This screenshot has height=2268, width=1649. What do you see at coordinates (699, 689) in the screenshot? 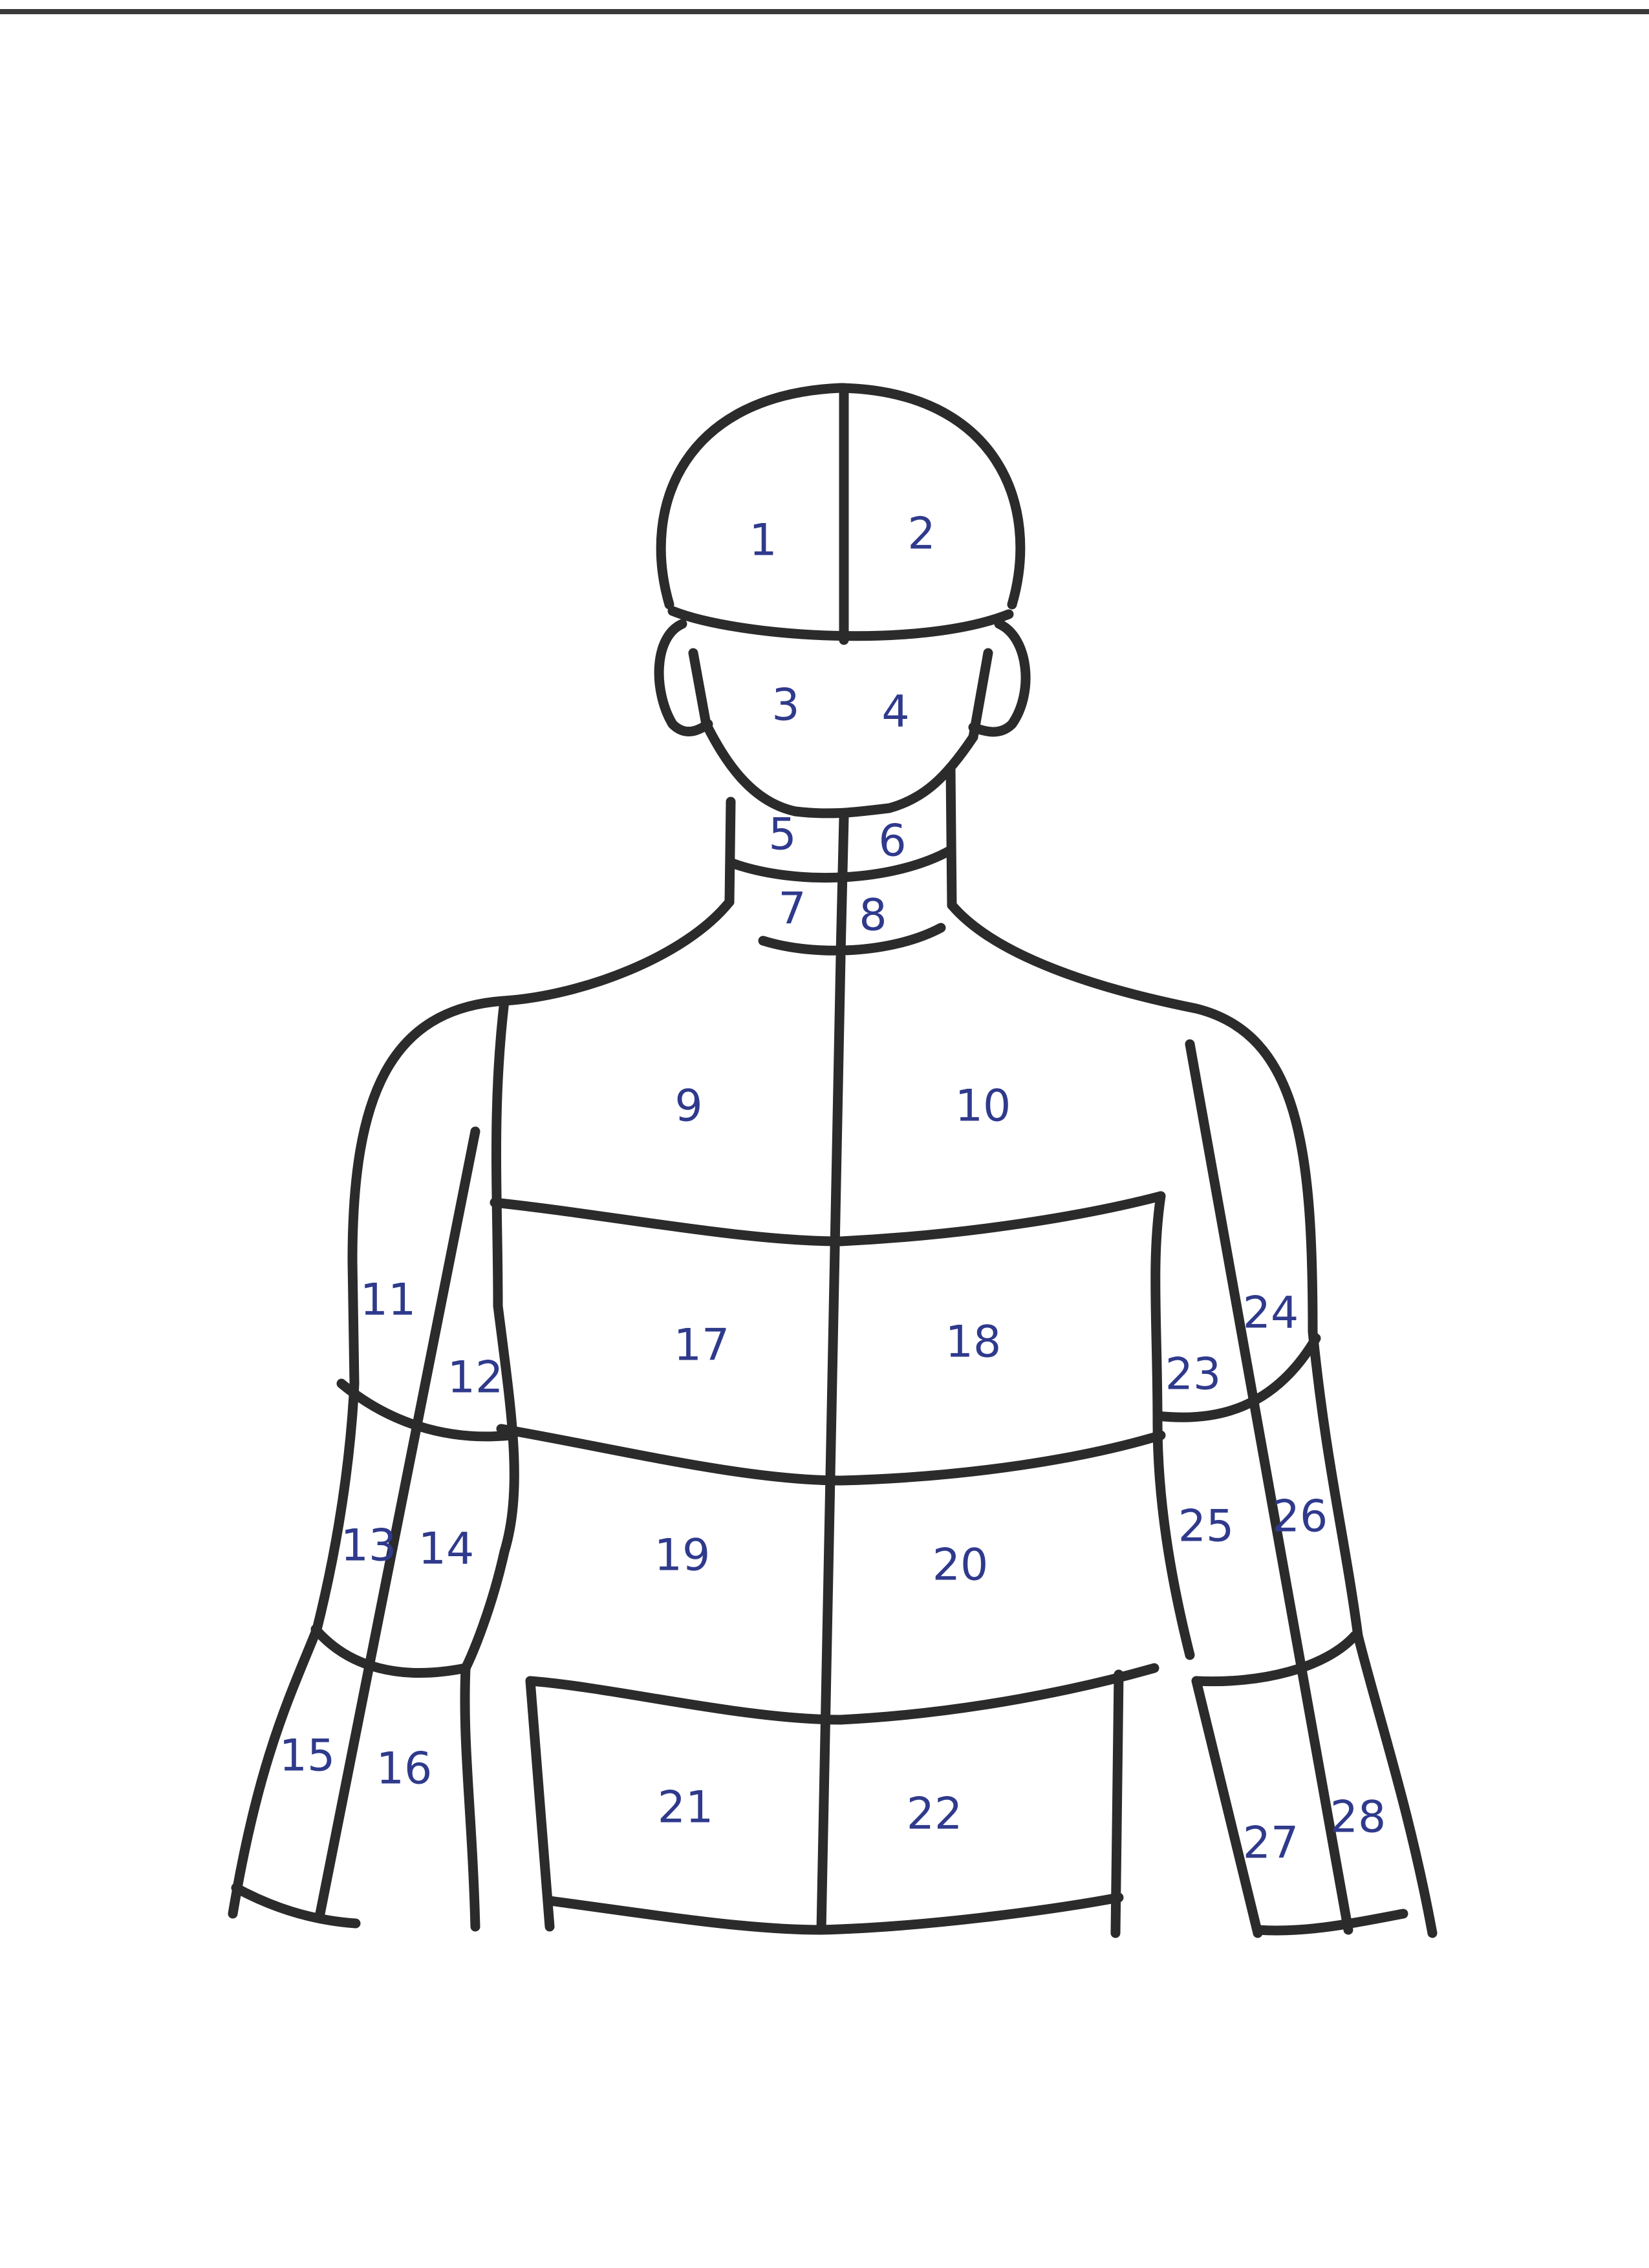
I see `face-left-side` at bounding box center [699, 689].